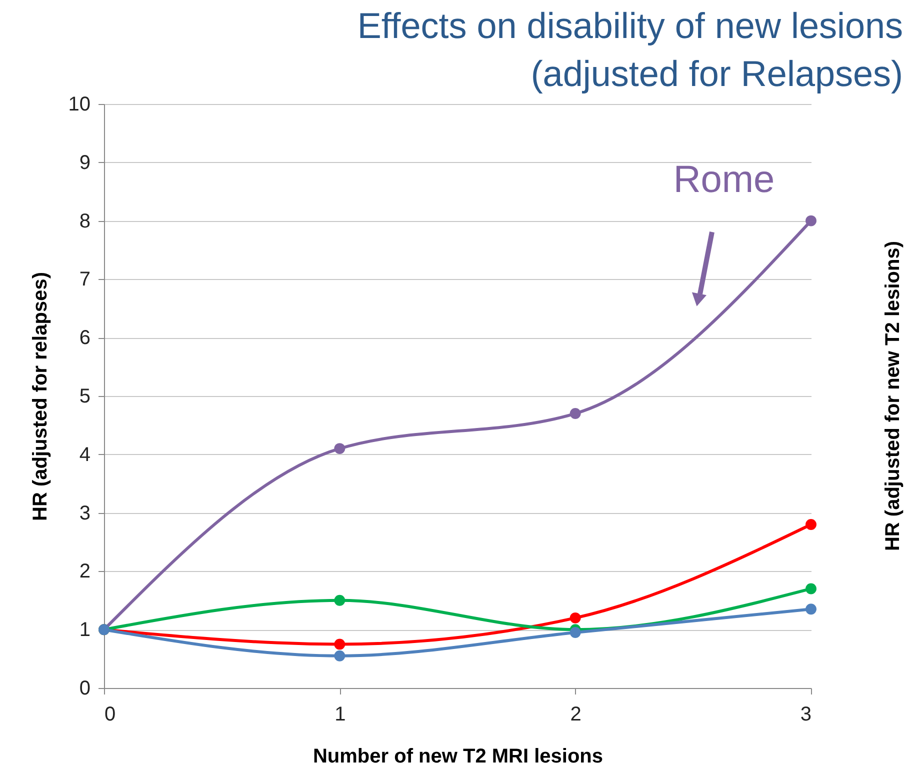 Image resolution: width=910 pixels, height=782 pixels. I want to click on y-tick-label: 0, so click(84, 689).